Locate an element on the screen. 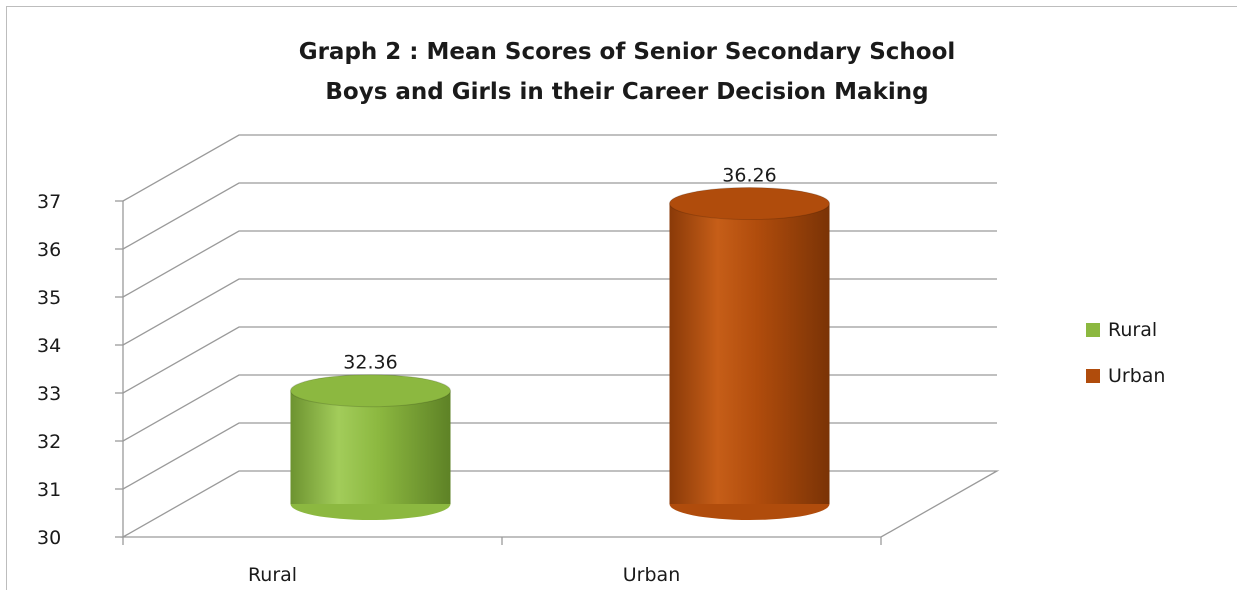  data-labels: 32.36 36.26 is located at coordinates (559, 269).